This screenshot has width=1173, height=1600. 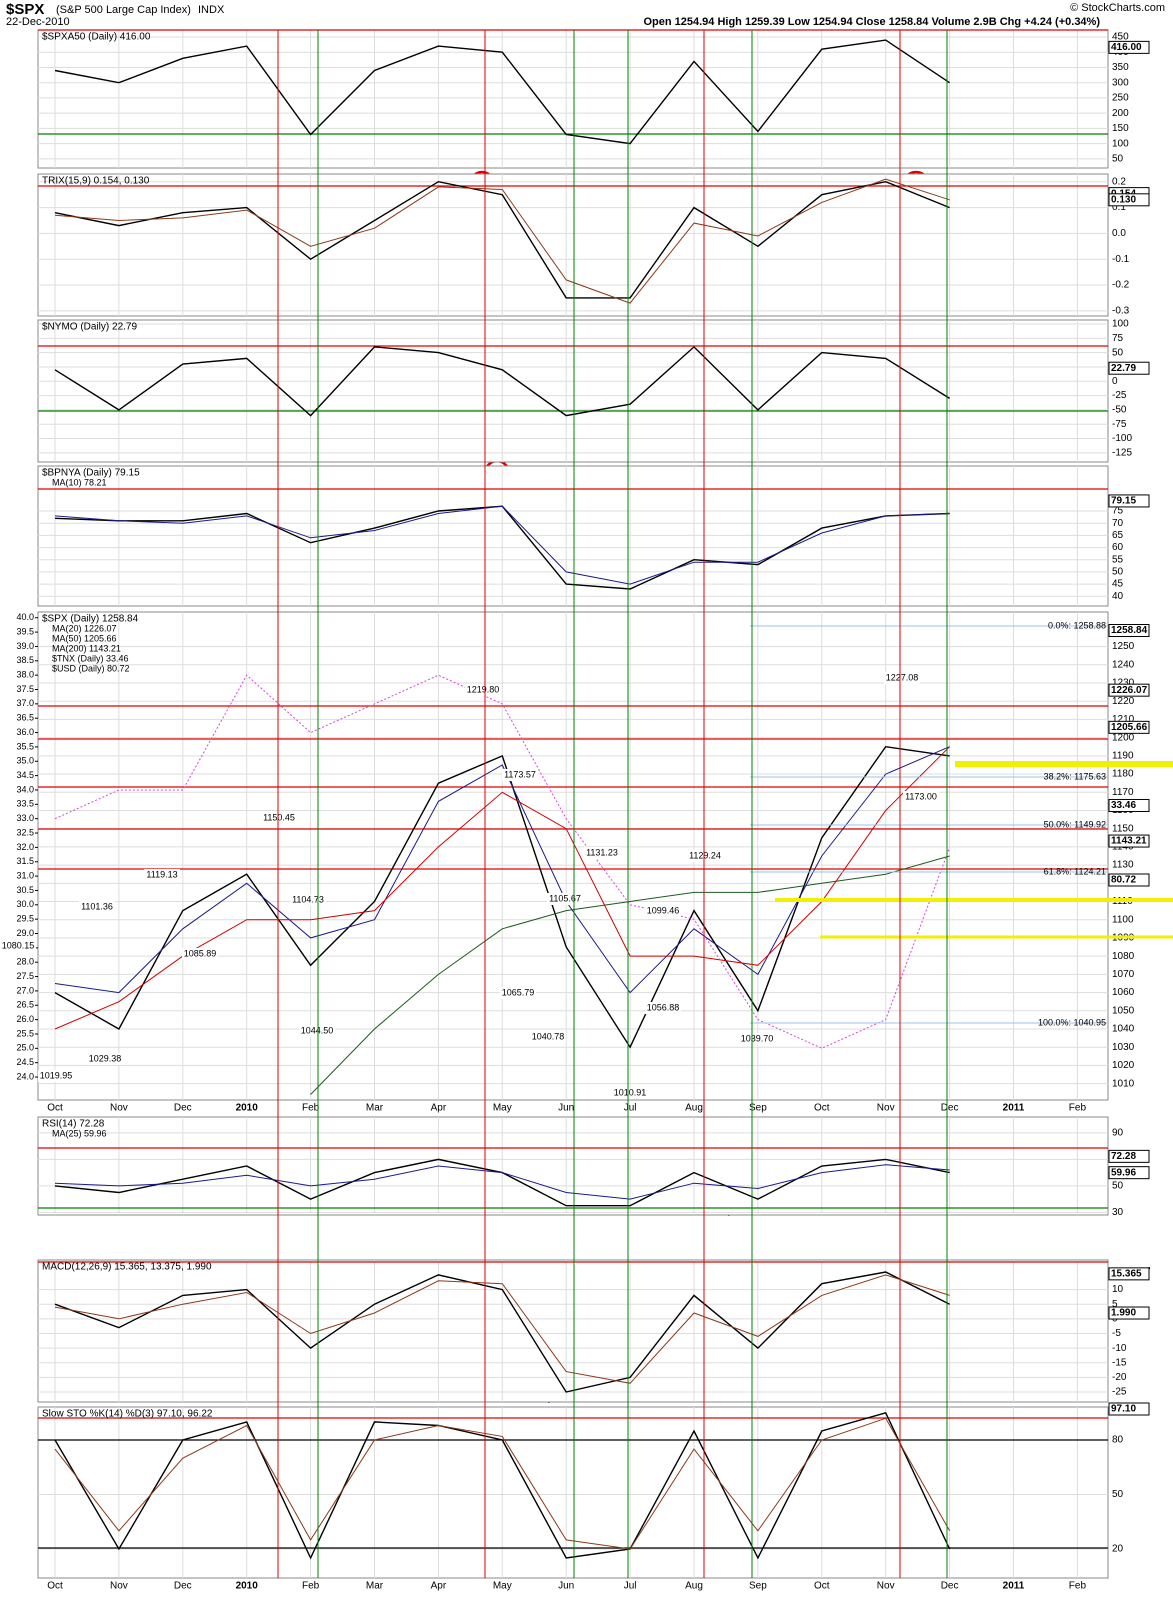 I want to click on price-annotation: 1010.91, so click(x=630, y=1092).